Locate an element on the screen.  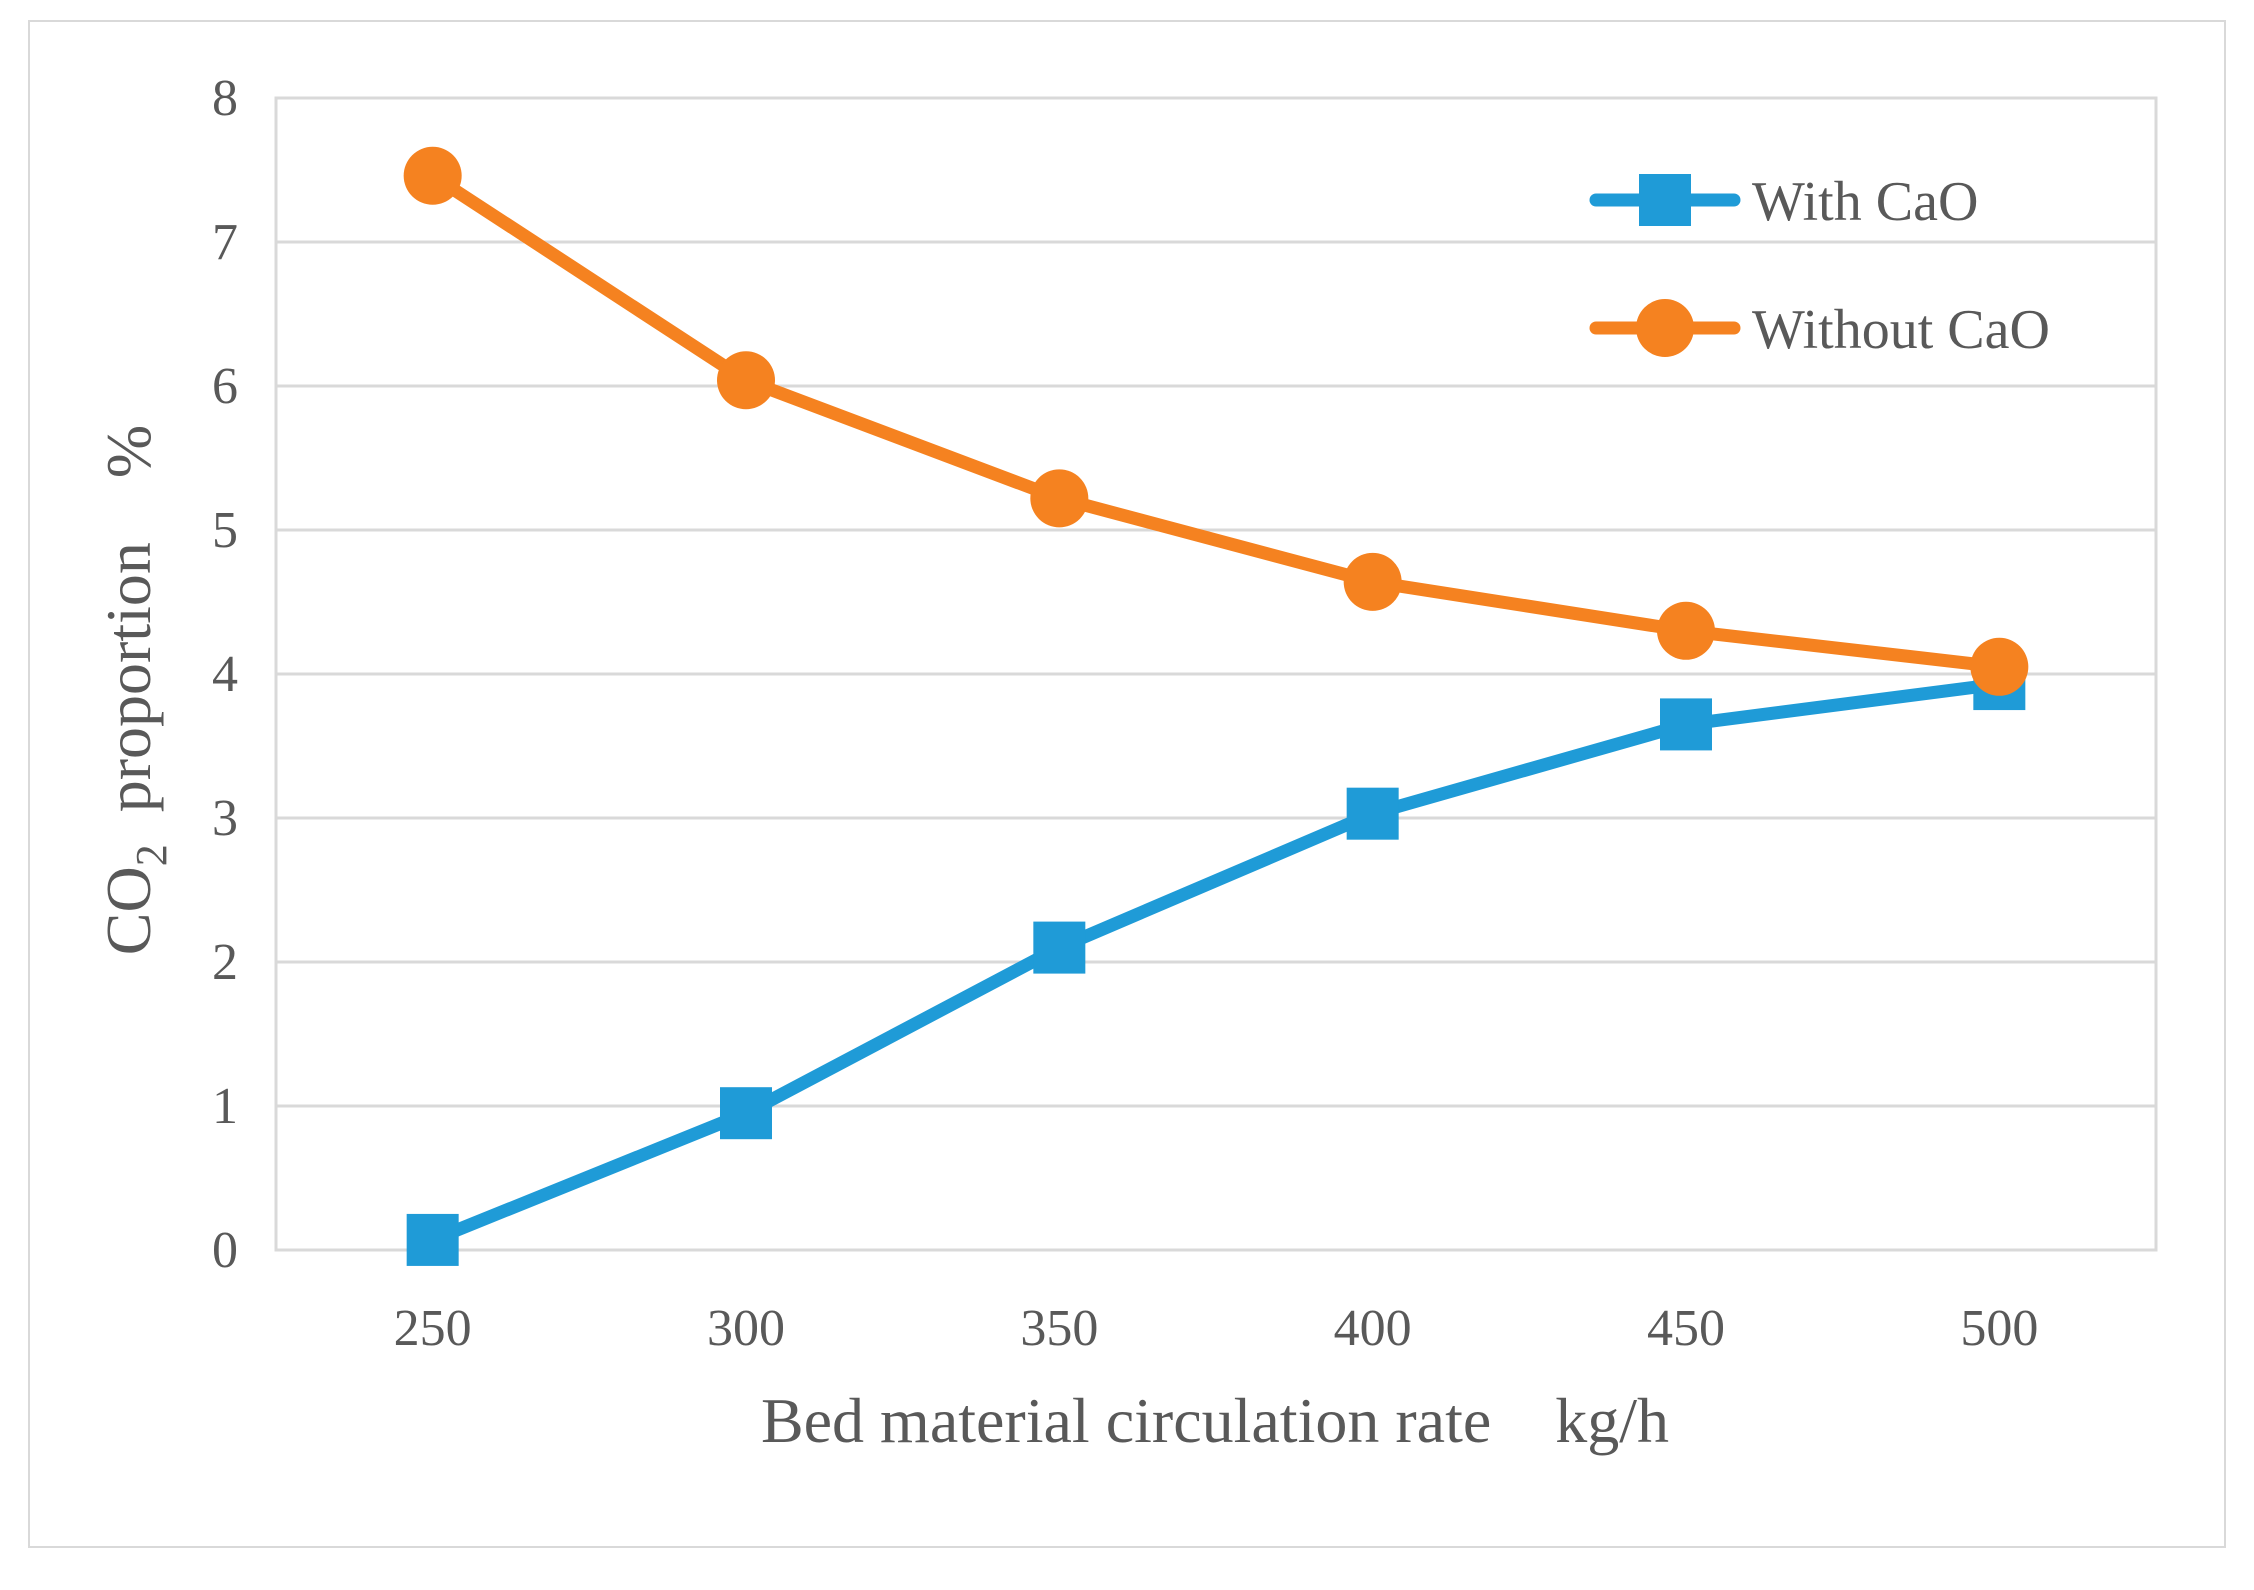
y-tick-label: 2 is located at coordinates (225, 962).